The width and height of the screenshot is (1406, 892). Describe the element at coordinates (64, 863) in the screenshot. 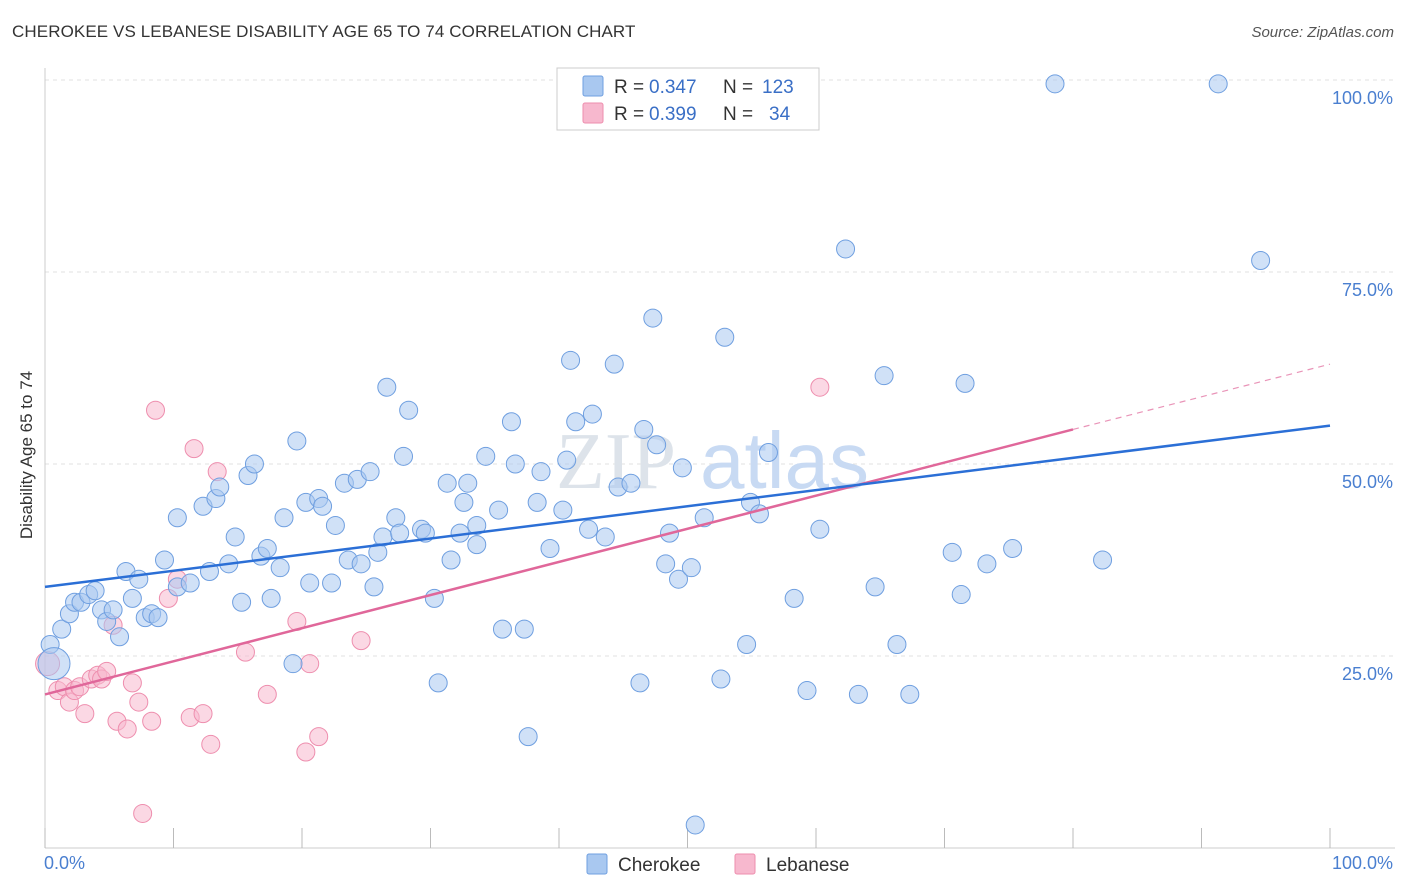

I see `x-tick-label: 0.0%` at that location.